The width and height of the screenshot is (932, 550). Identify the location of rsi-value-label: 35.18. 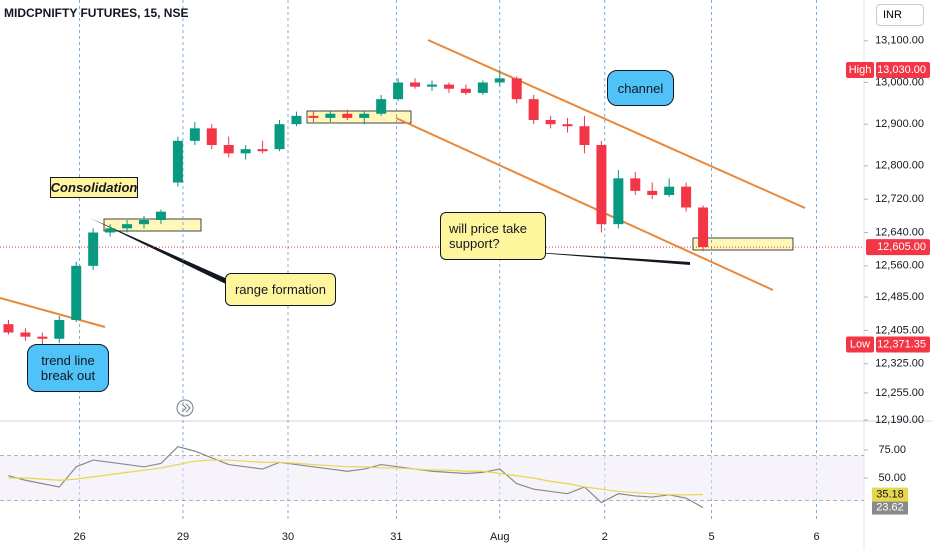
(890, 495).